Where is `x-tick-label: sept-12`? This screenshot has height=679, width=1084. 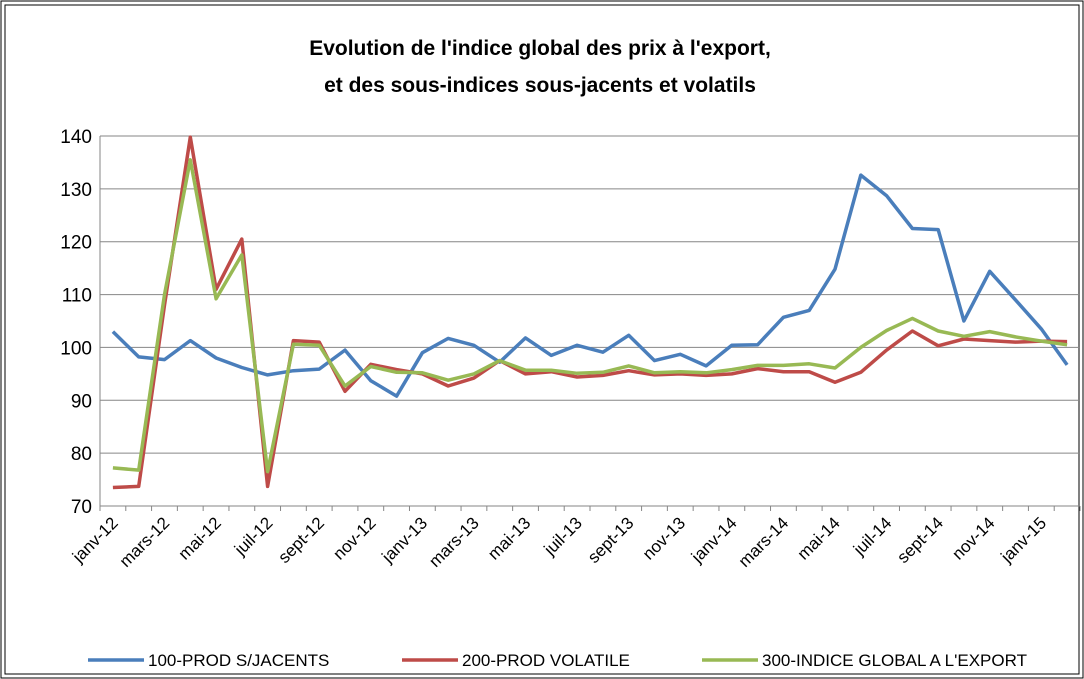 x-tick-label: sept-12 is located at coordinates (302, 540).